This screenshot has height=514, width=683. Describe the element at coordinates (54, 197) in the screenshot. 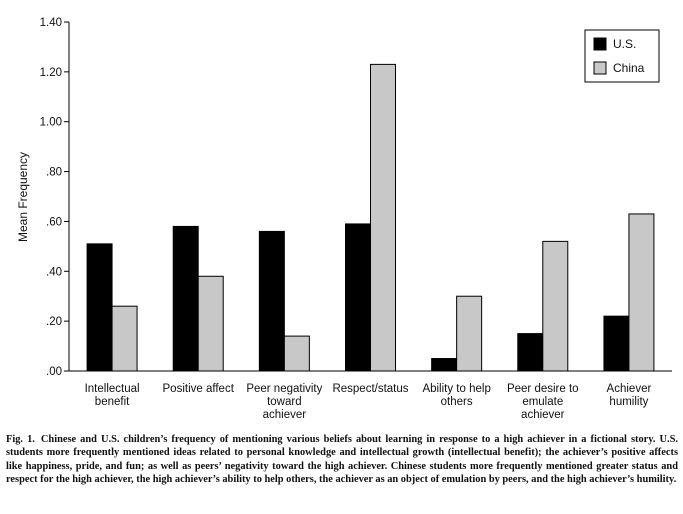

I see `y-axis-ticks: .00 .20 .40 .60 .80 1.00 1.20 1.40` at that location.